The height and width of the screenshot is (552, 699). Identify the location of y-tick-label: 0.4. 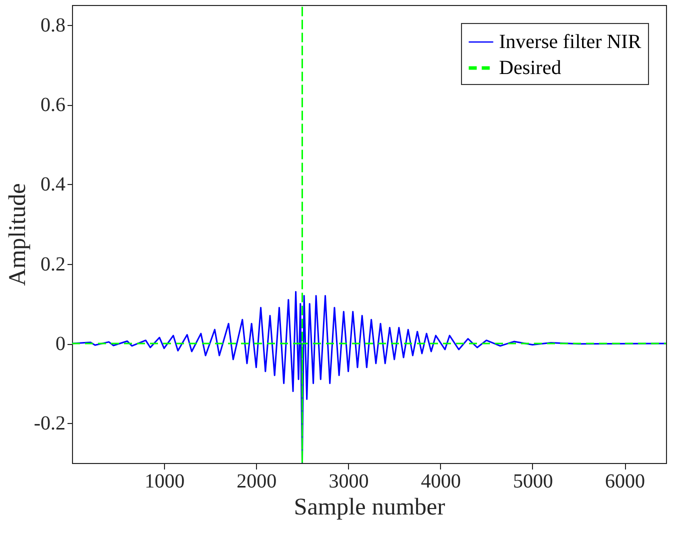
(53, 185).